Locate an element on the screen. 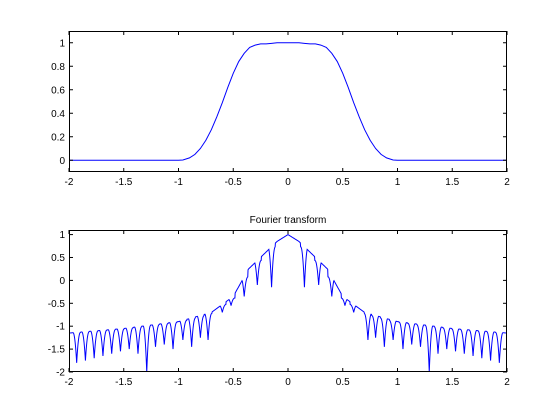 The width and height of the screenshot is (559, 419). y-tick-label: 0.6 is located at coordinates (58, 90).